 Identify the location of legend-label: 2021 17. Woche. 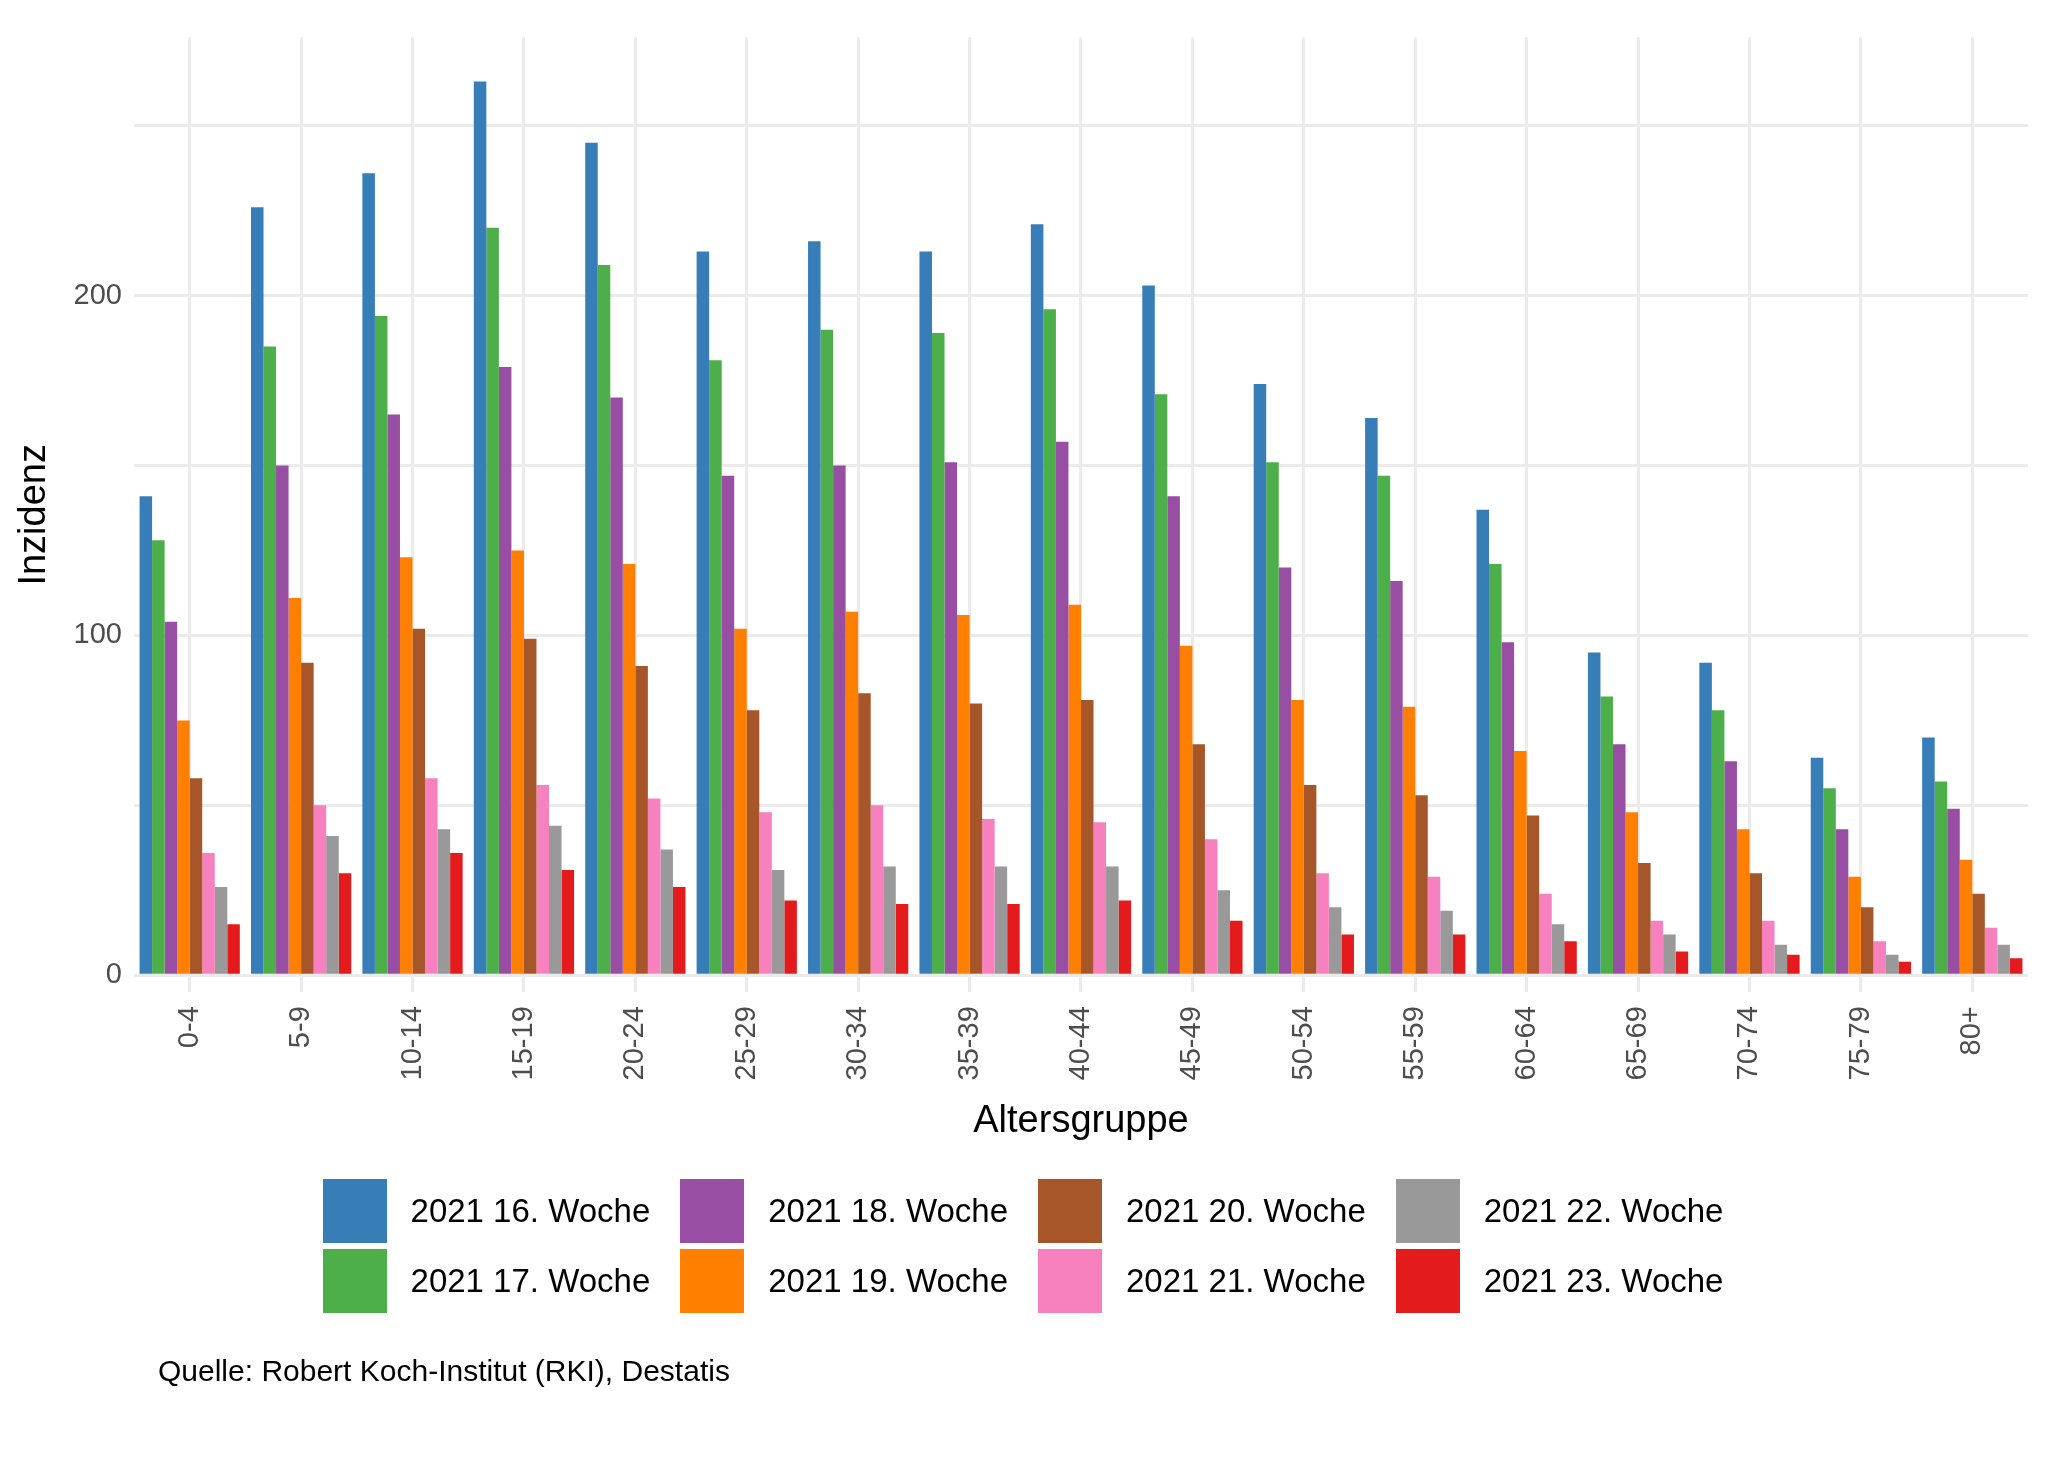
(530, 1281).